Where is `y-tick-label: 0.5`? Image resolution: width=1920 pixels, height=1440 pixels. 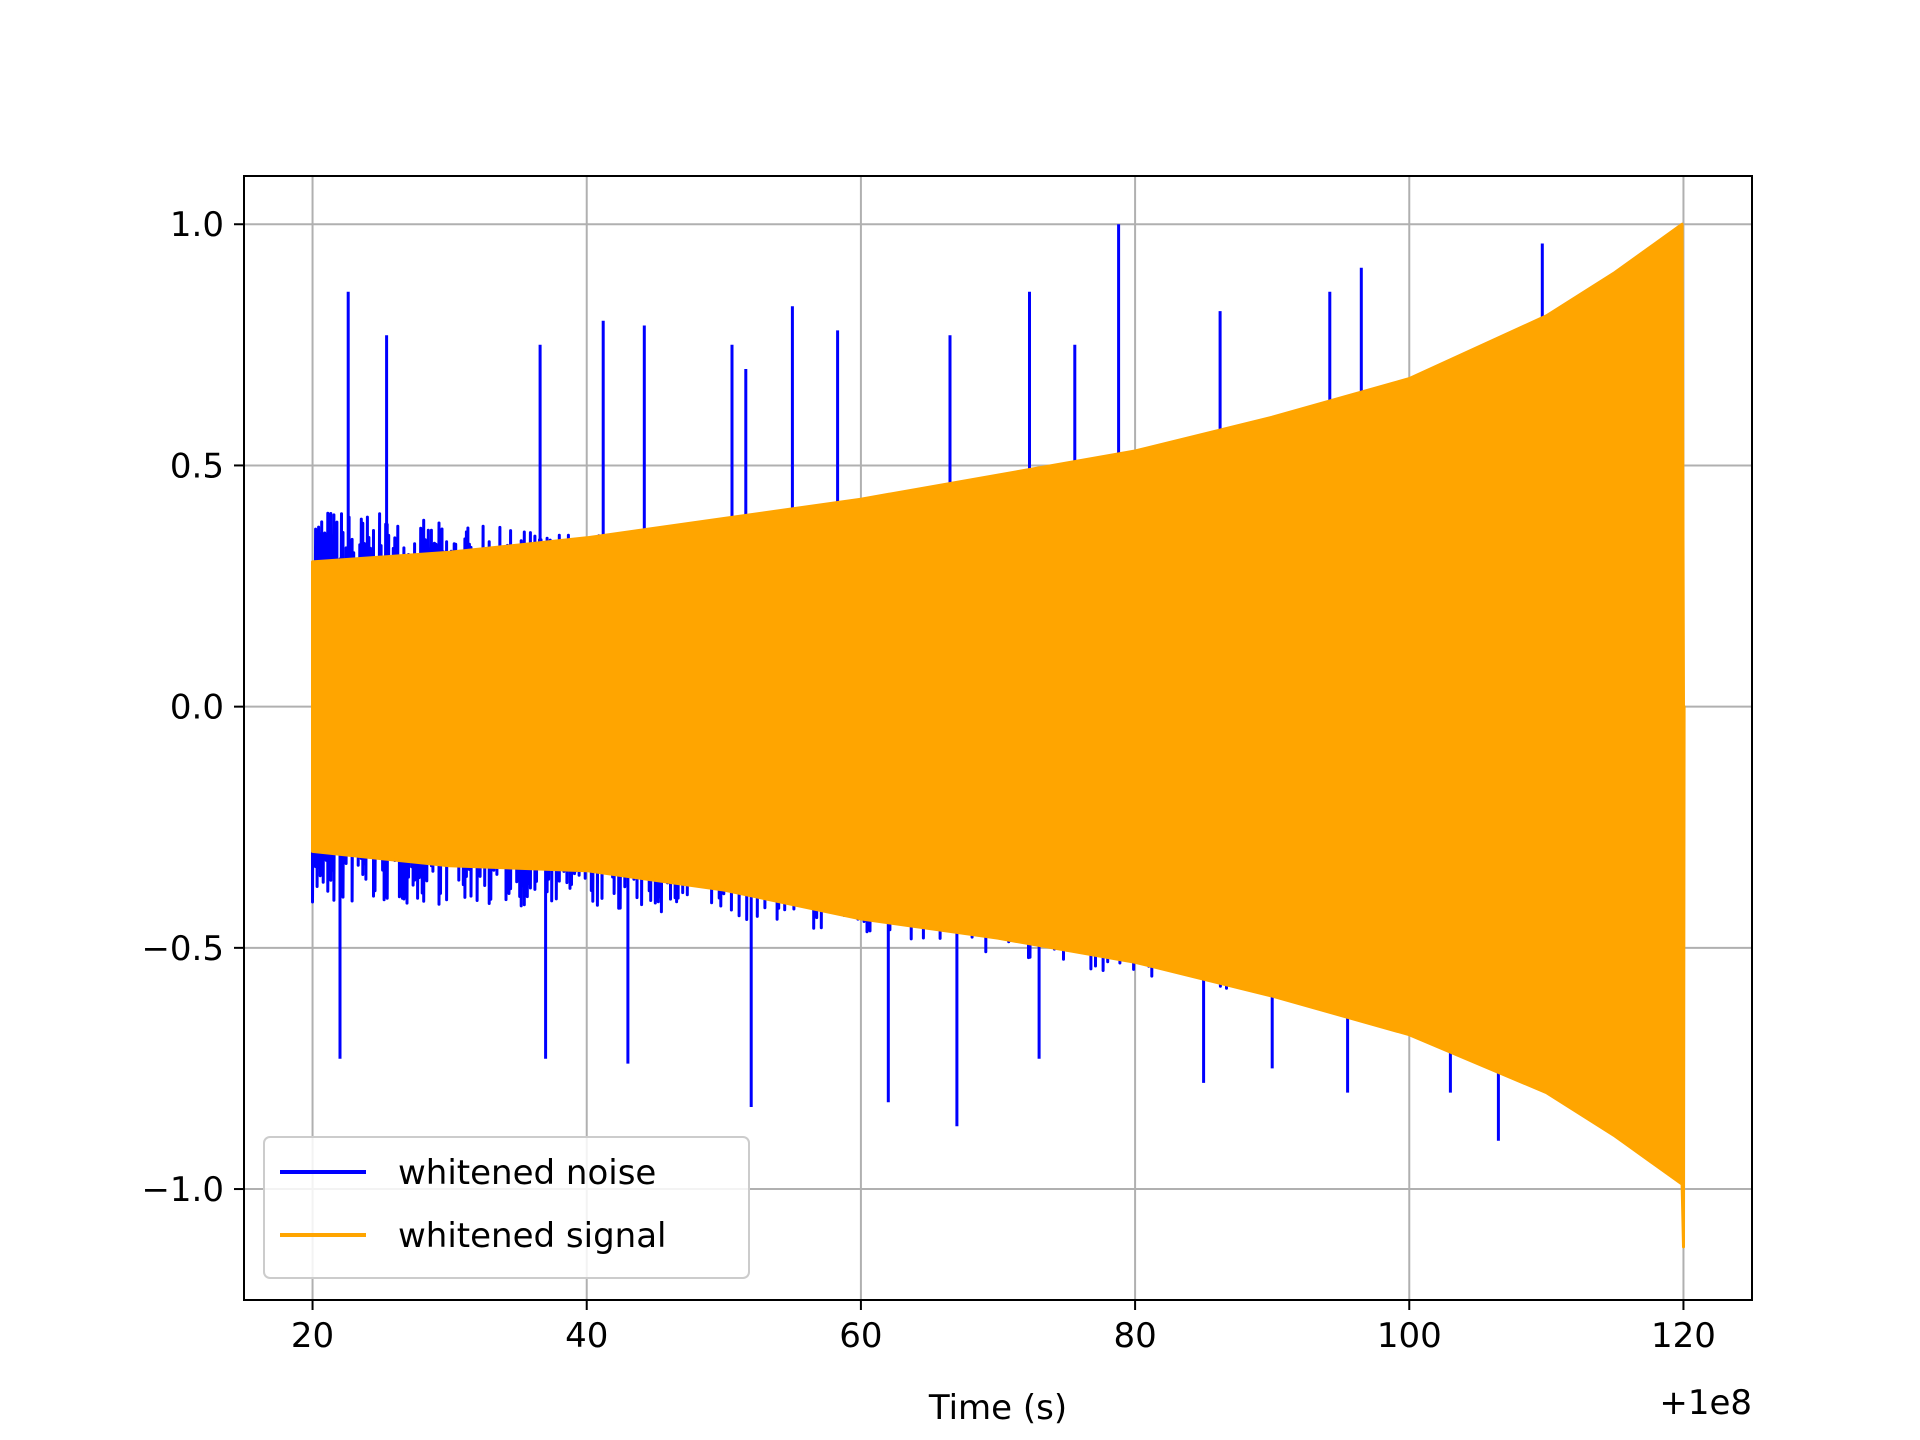
y-tick-label: 0.5 is located at coordinates (197, 466).